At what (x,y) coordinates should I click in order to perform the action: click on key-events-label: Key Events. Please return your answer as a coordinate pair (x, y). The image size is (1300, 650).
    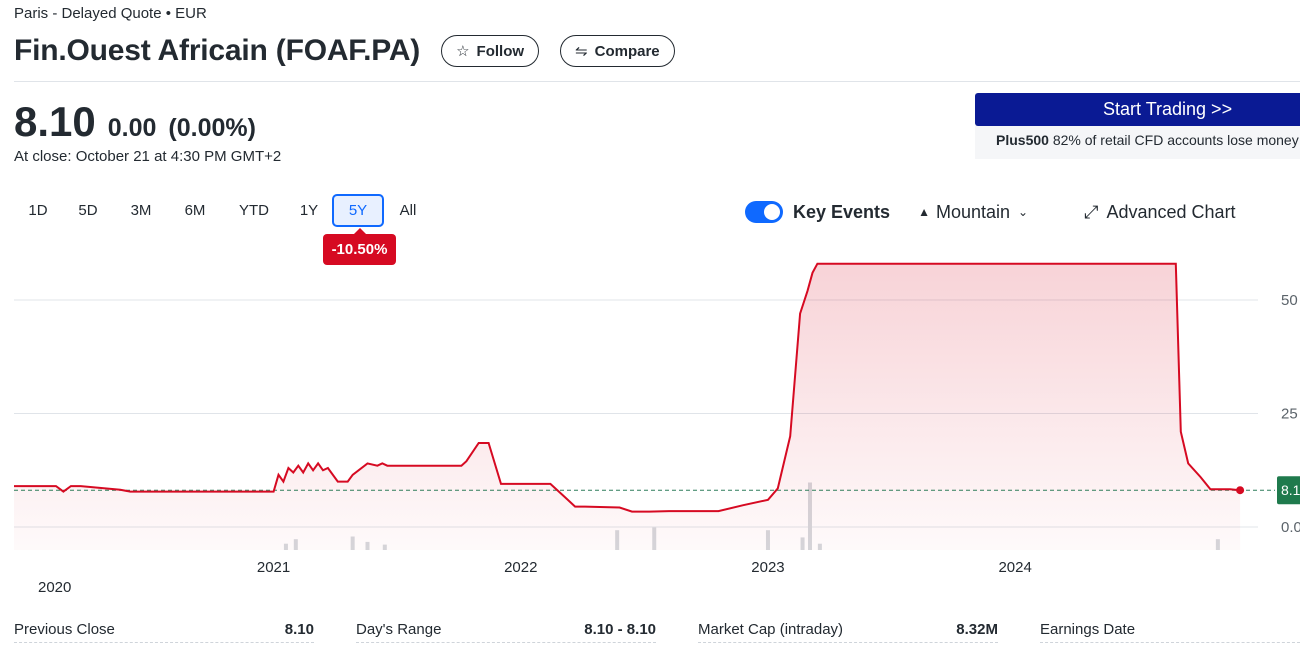
    Looking at the image, I should click on (842, 211).